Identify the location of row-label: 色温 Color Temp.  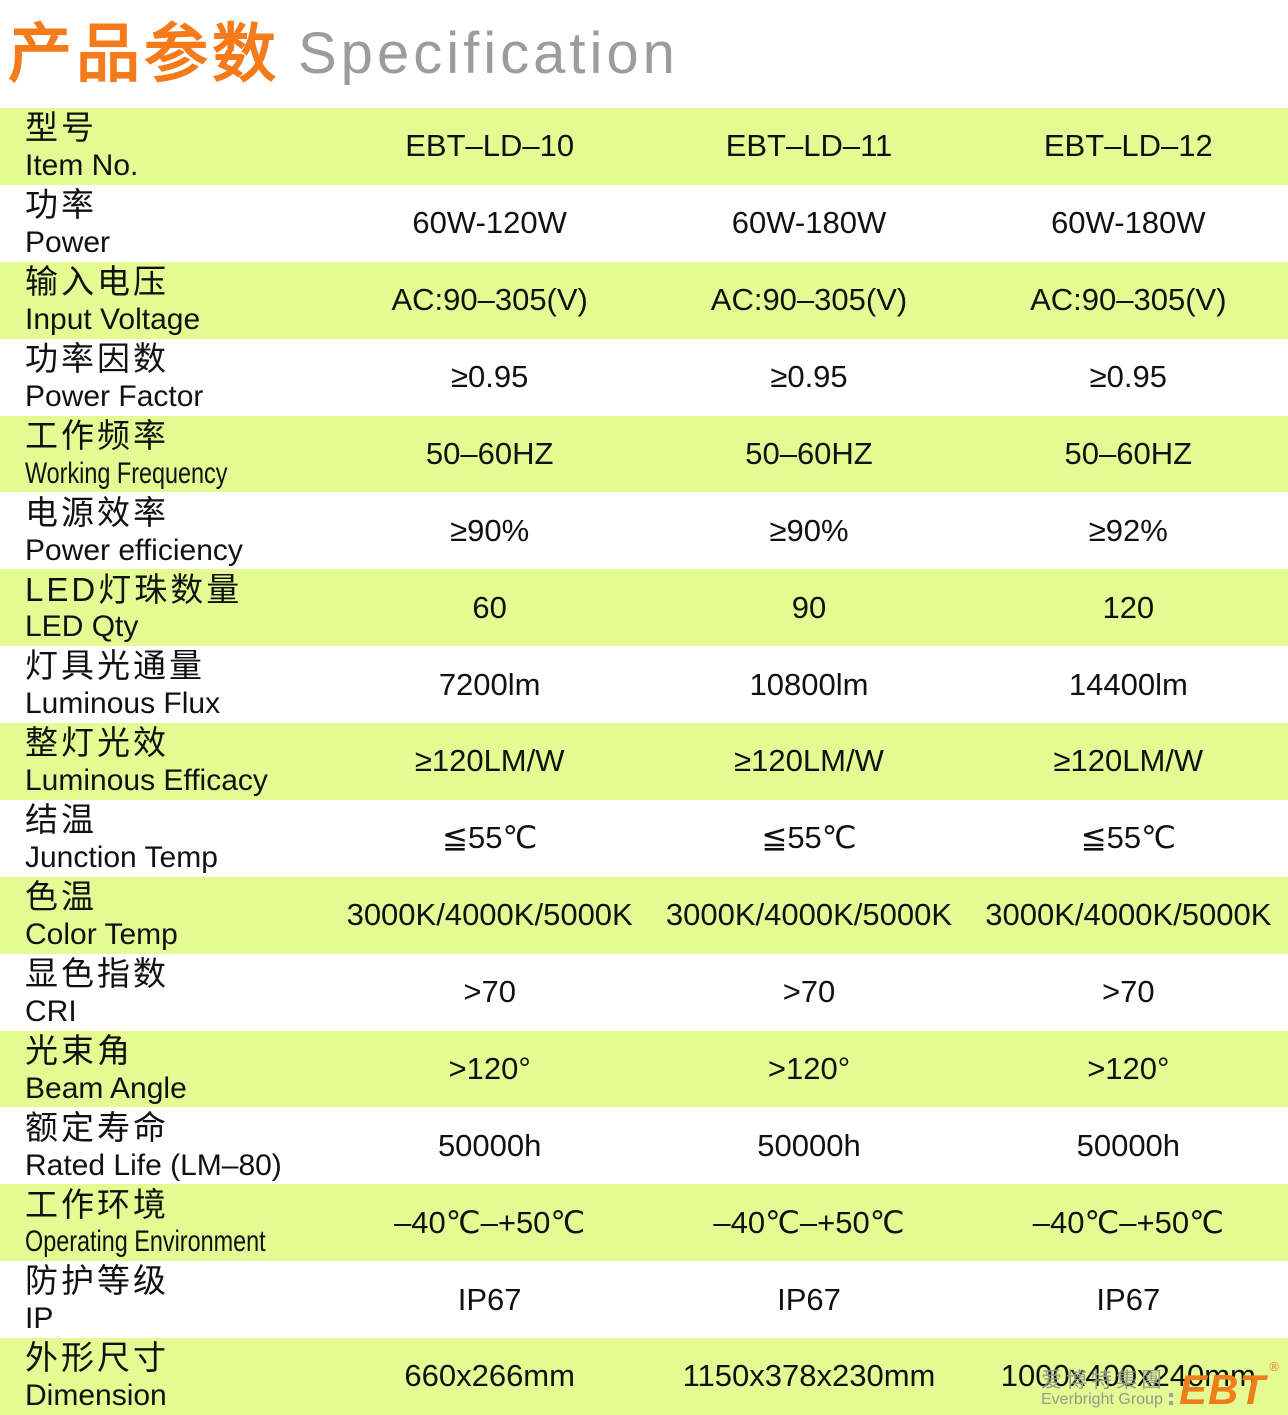
(165, 915).